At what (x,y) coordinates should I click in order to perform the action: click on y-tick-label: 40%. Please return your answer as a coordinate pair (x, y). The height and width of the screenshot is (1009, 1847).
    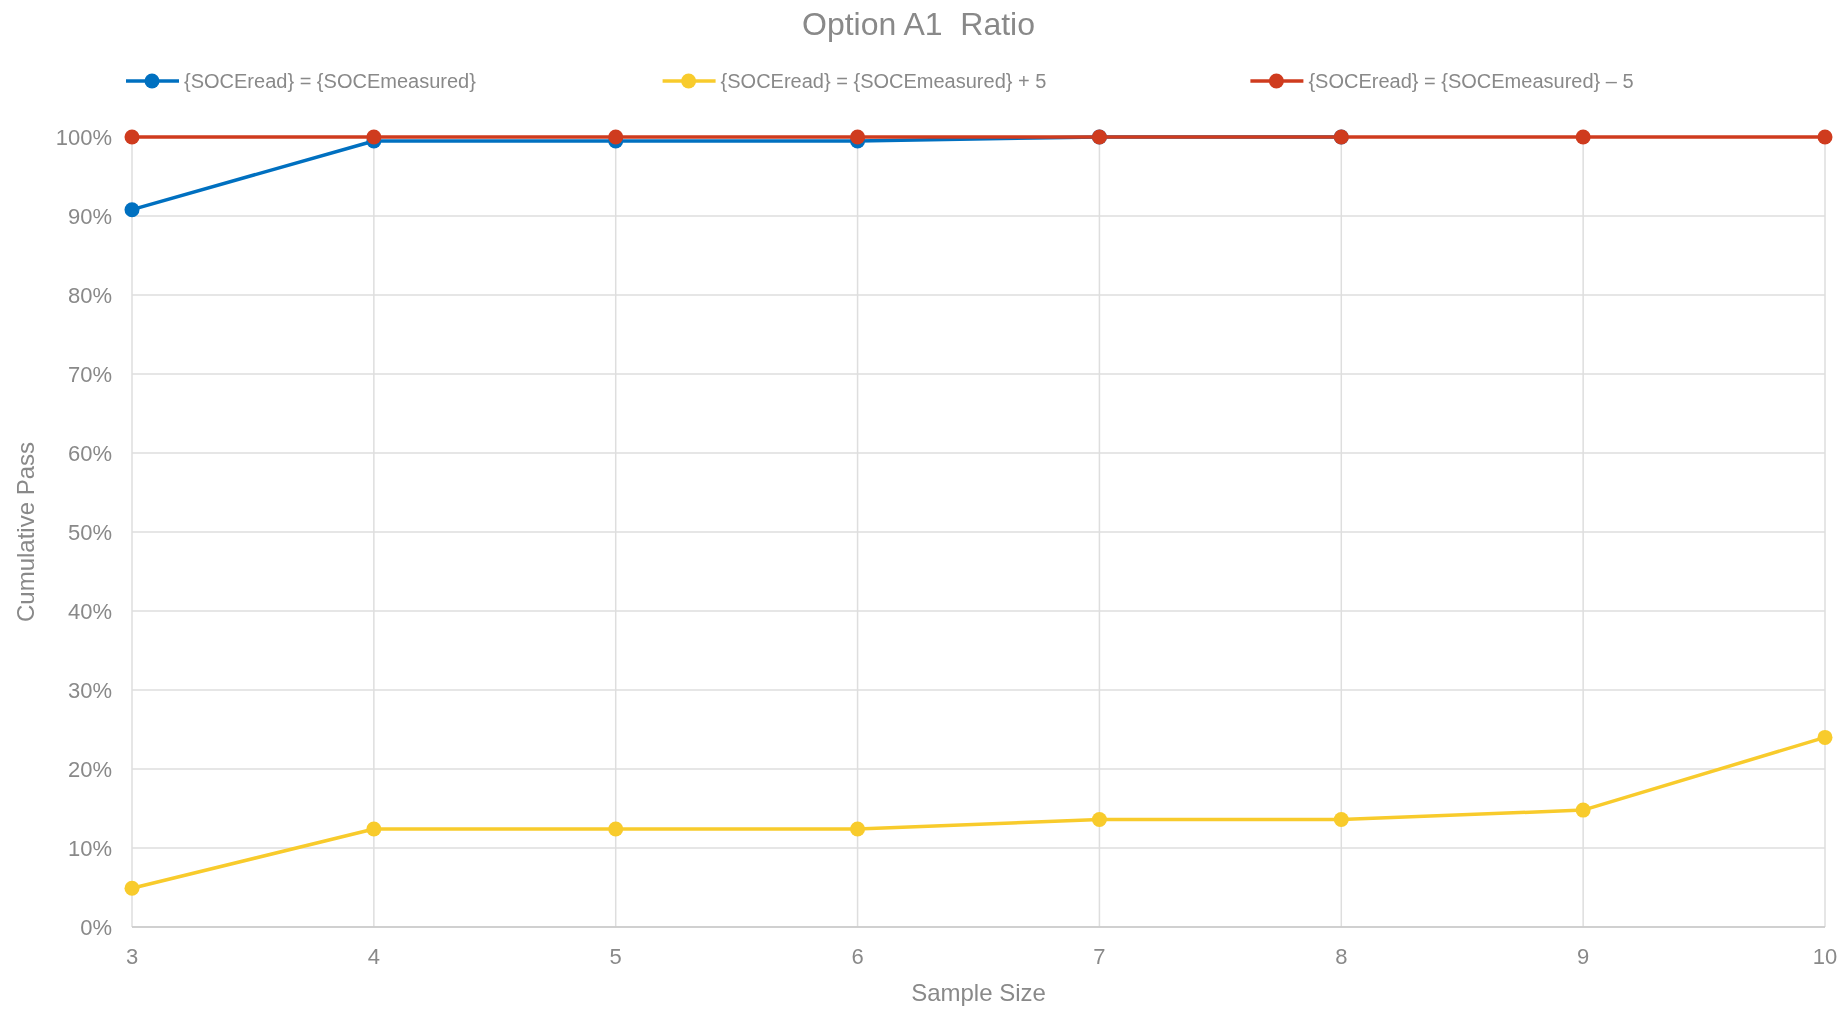
    Looking at the image, I should click on (89, 611).